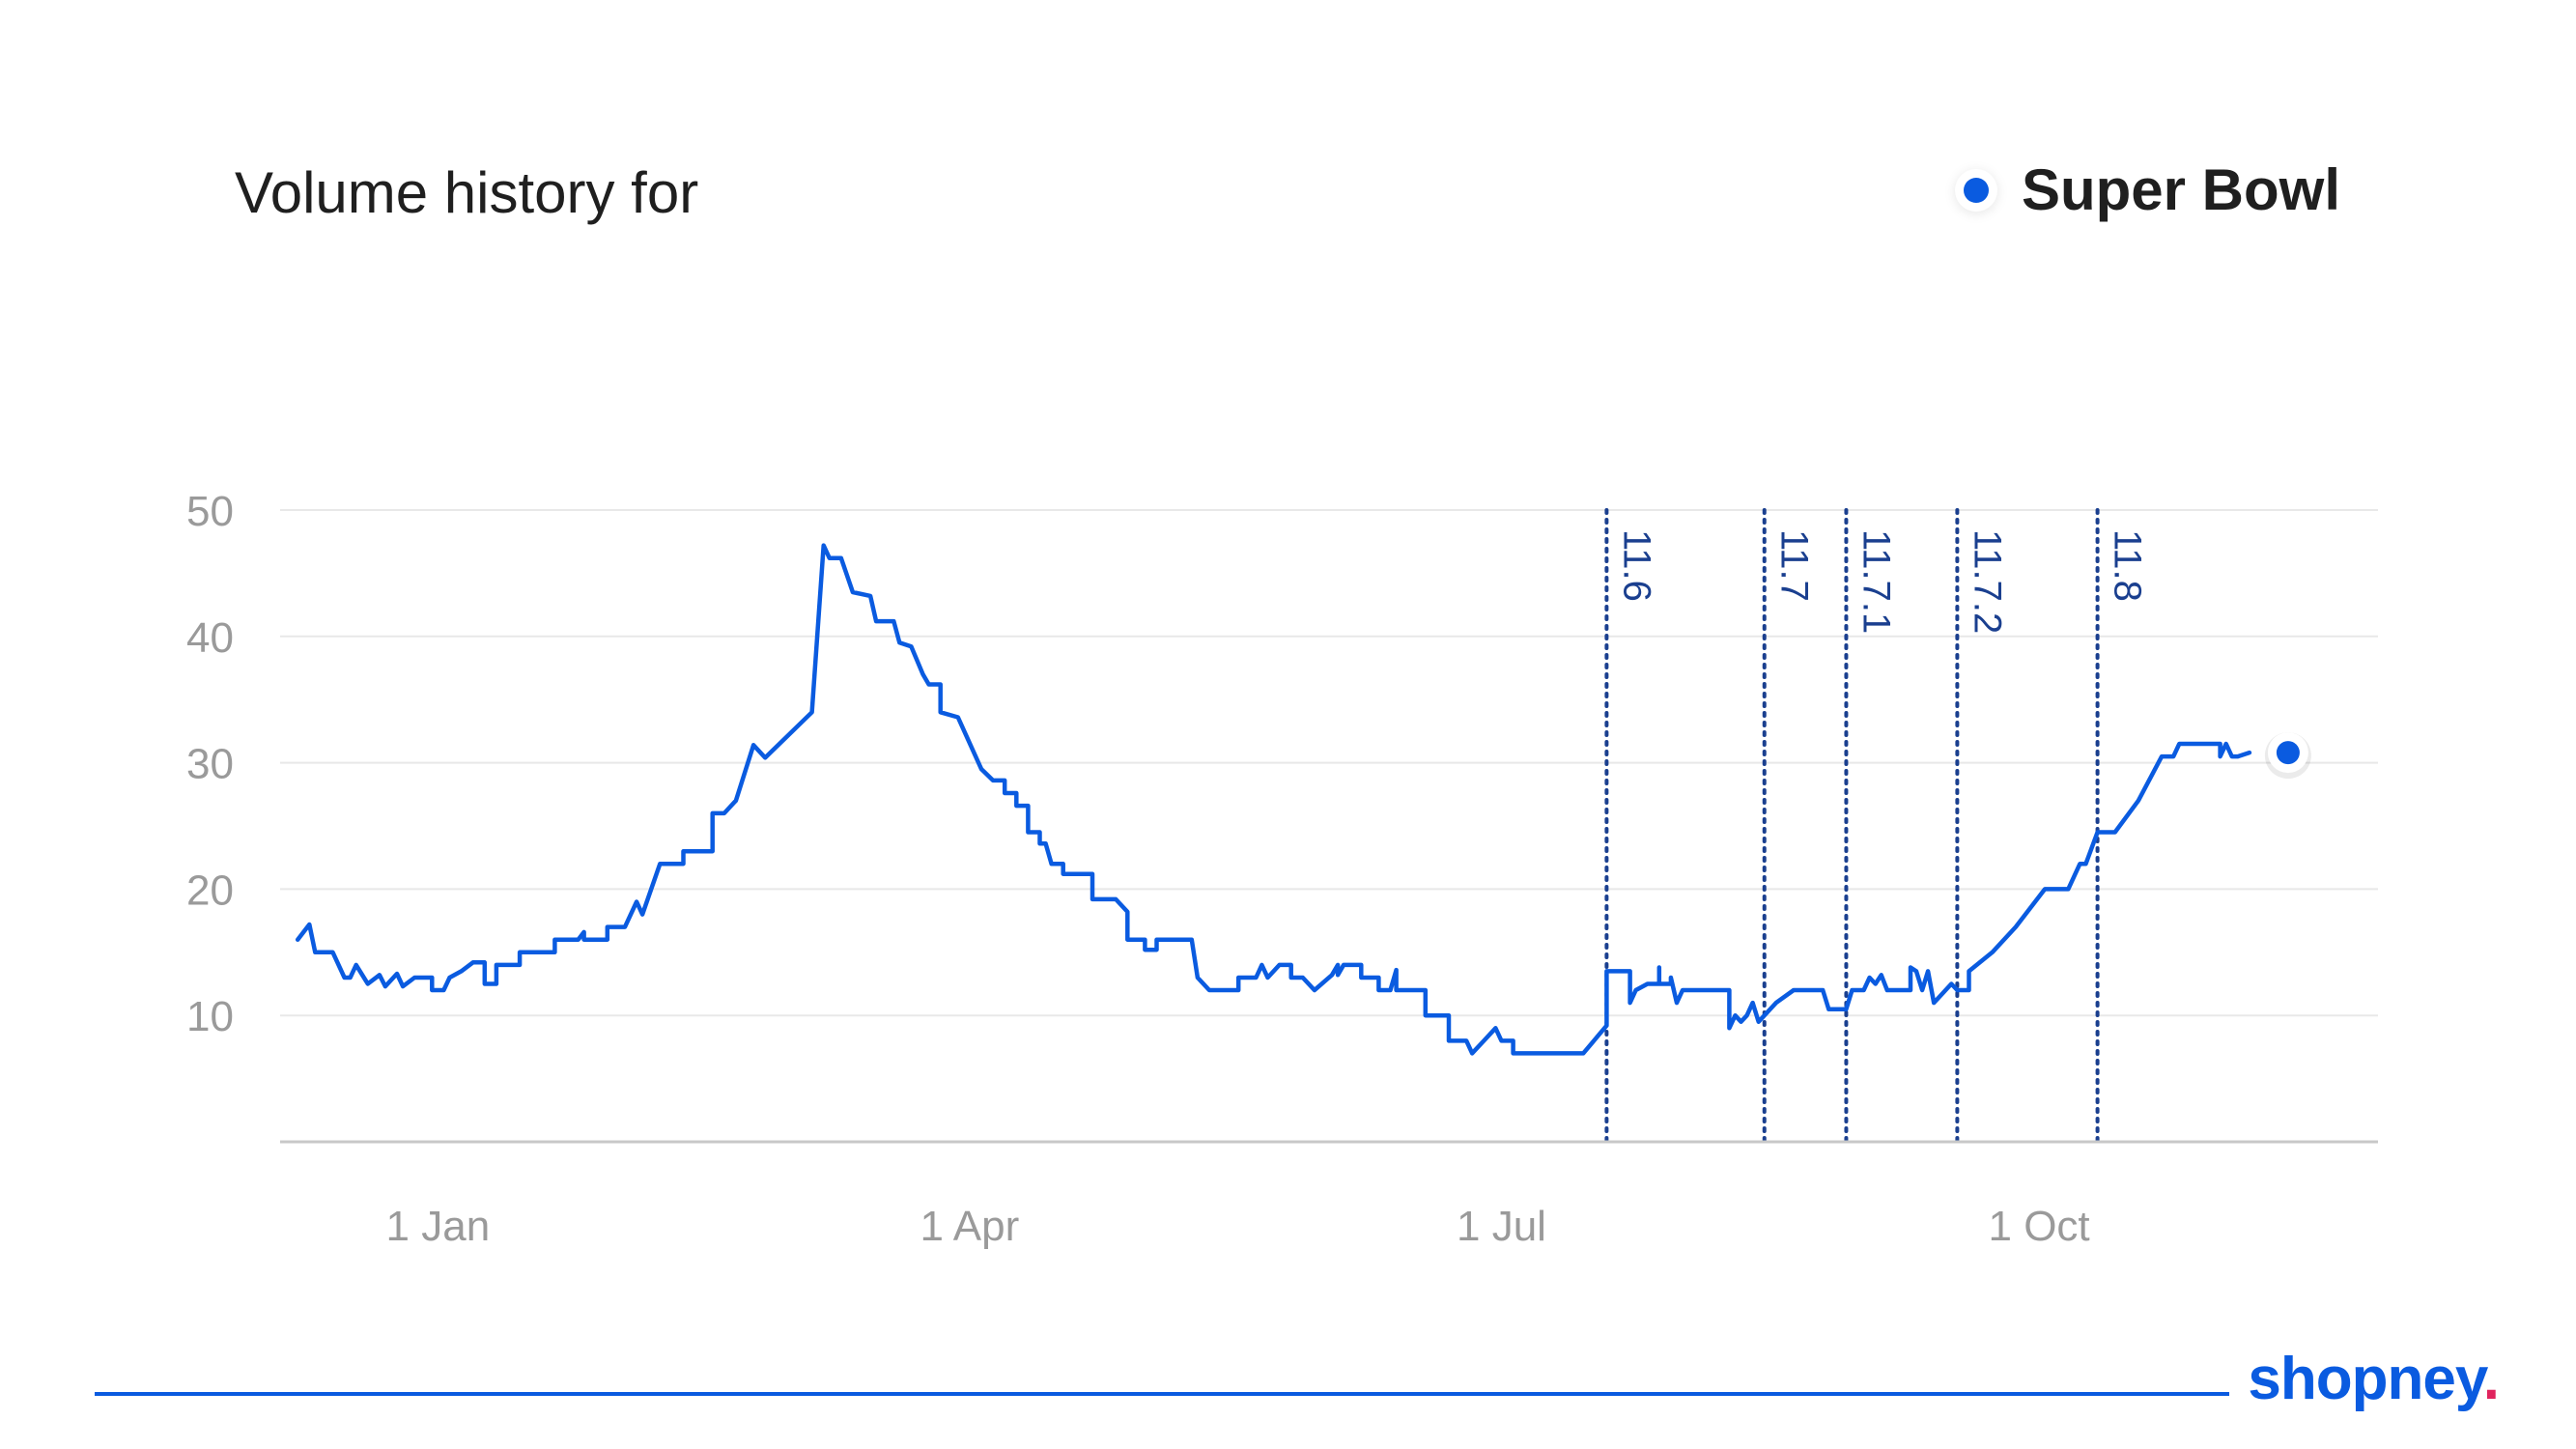  What do you see at coordinates (210, 764) in the screenshot?
I see `y-tick-label-30: 30` at bounding box center [210, 764].